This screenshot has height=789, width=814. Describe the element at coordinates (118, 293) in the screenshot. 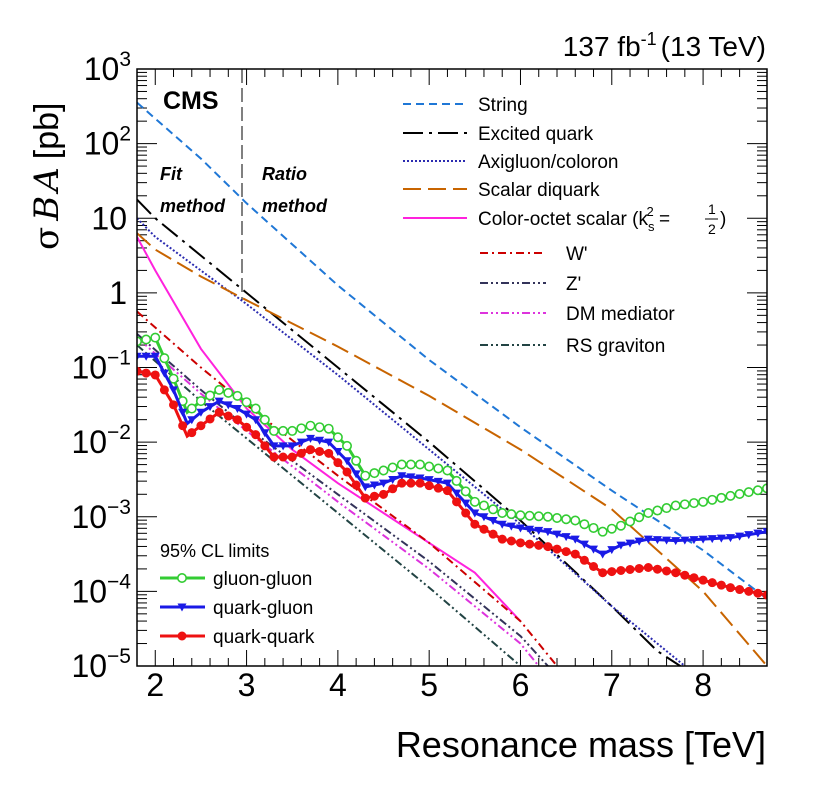

I see `y-tick-label: 1` at that location.